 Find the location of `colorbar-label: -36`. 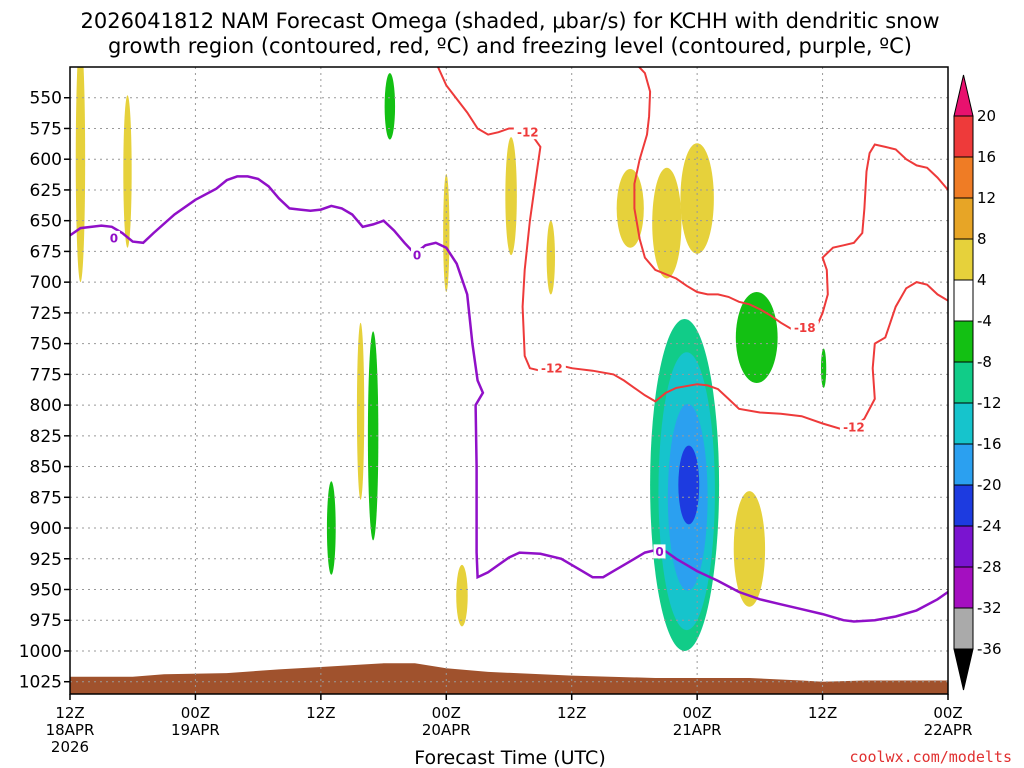

colorbar-label: -36 is located at coordinates (989, 649).